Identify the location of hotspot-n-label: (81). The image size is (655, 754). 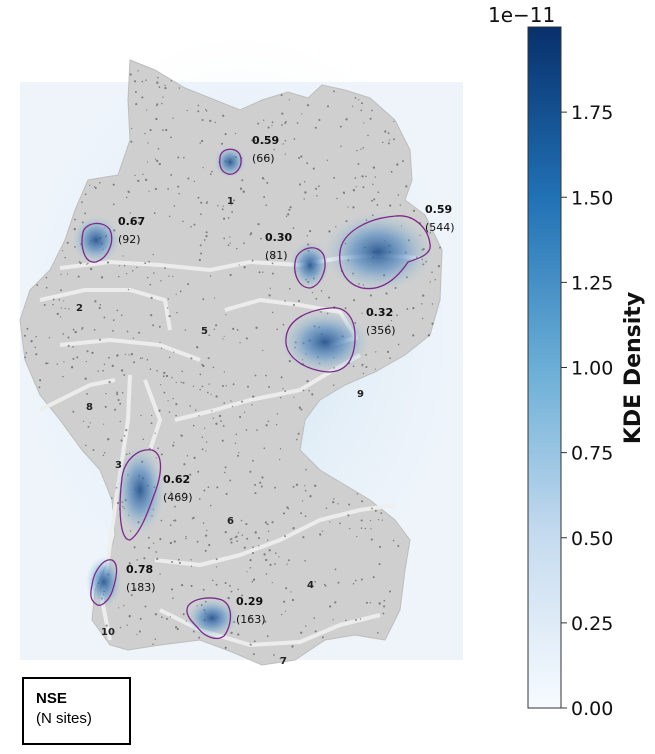
(276, 255).